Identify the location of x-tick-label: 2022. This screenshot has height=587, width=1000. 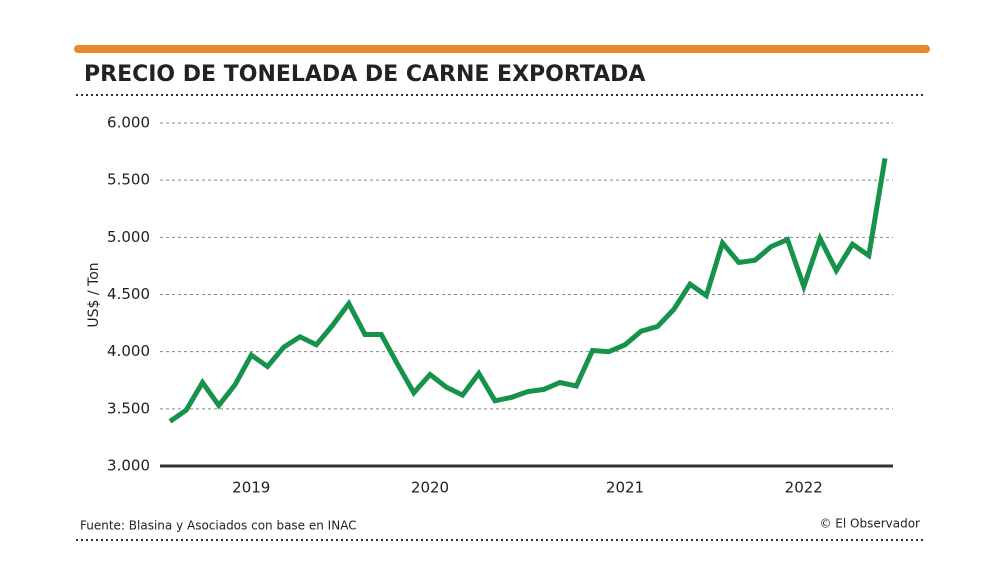
(804, 488).